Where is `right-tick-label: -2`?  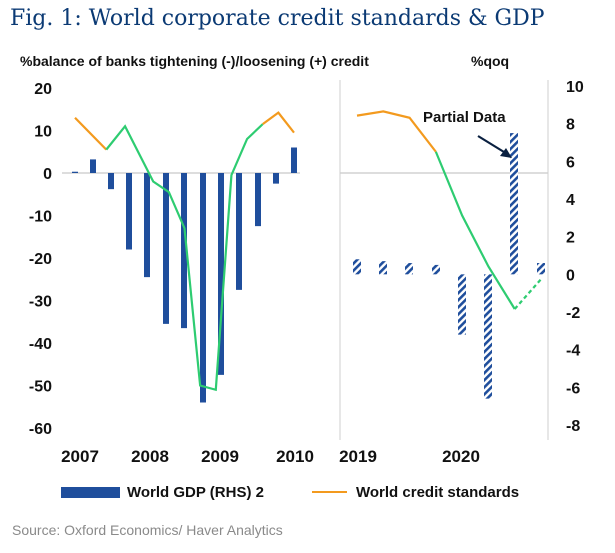
right-tick-label: -2 is located at coordinates (573, 313).